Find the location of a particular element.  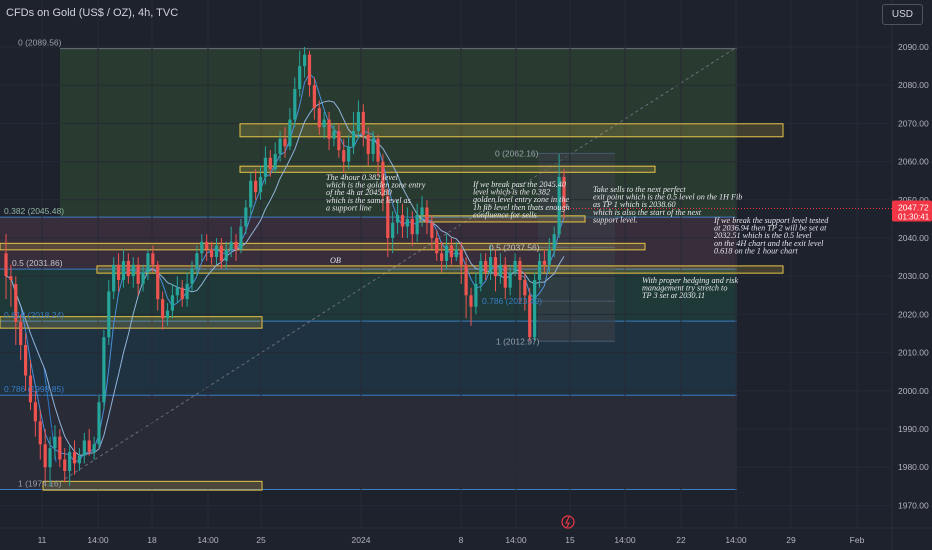

ob-label: OB is located at coordinates (335, 260).